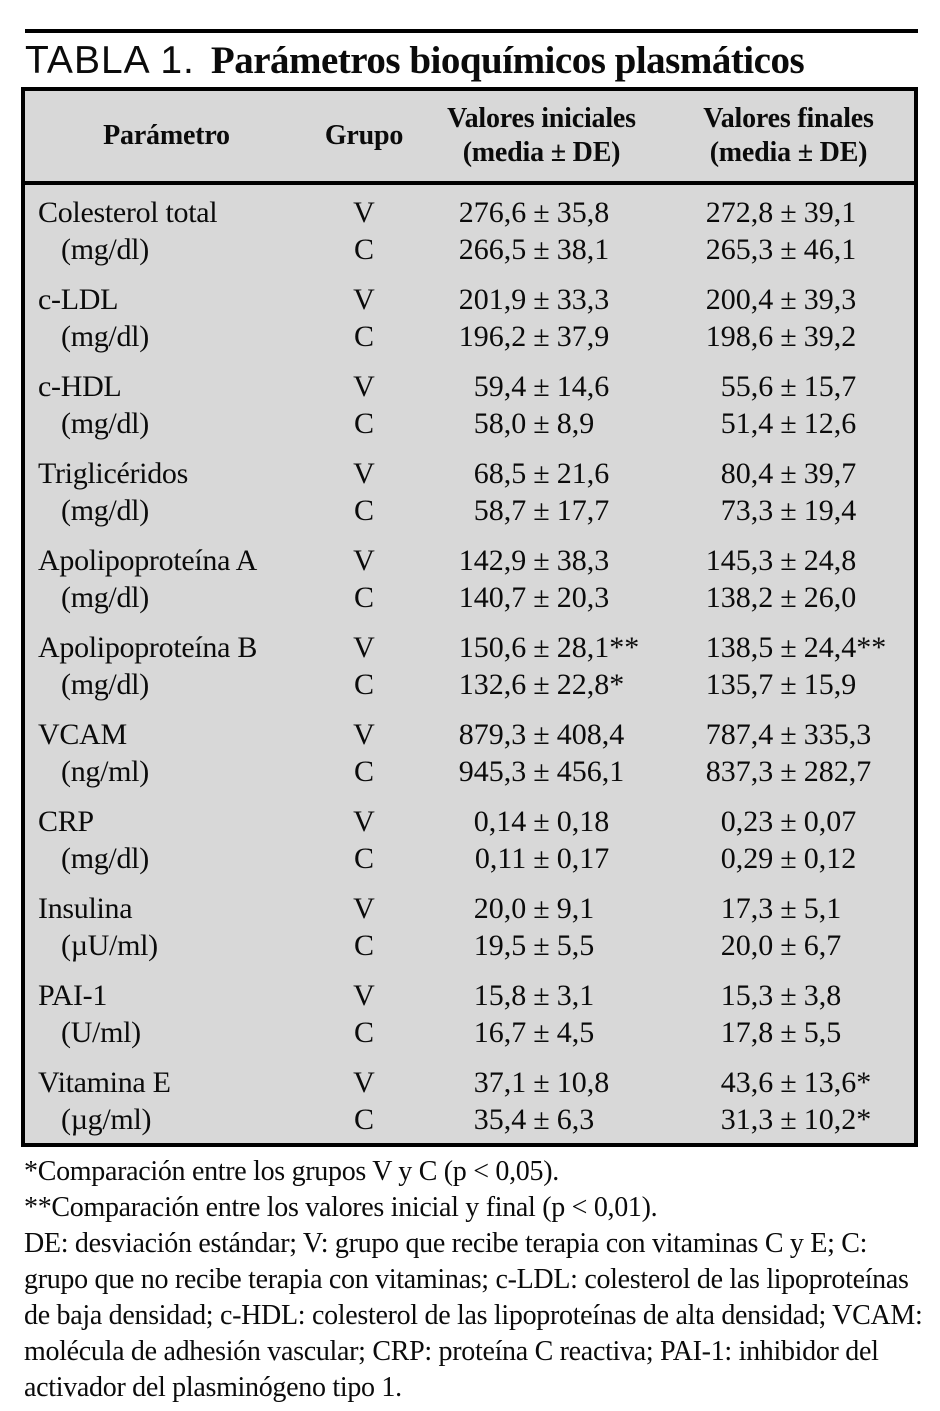 Image resolution: width=940 pixels, height=1411 pixels. Describe the element at coordinates (781, 1032) in the screenshot. I see `final-value: 17,8 ±5,5` at that location.